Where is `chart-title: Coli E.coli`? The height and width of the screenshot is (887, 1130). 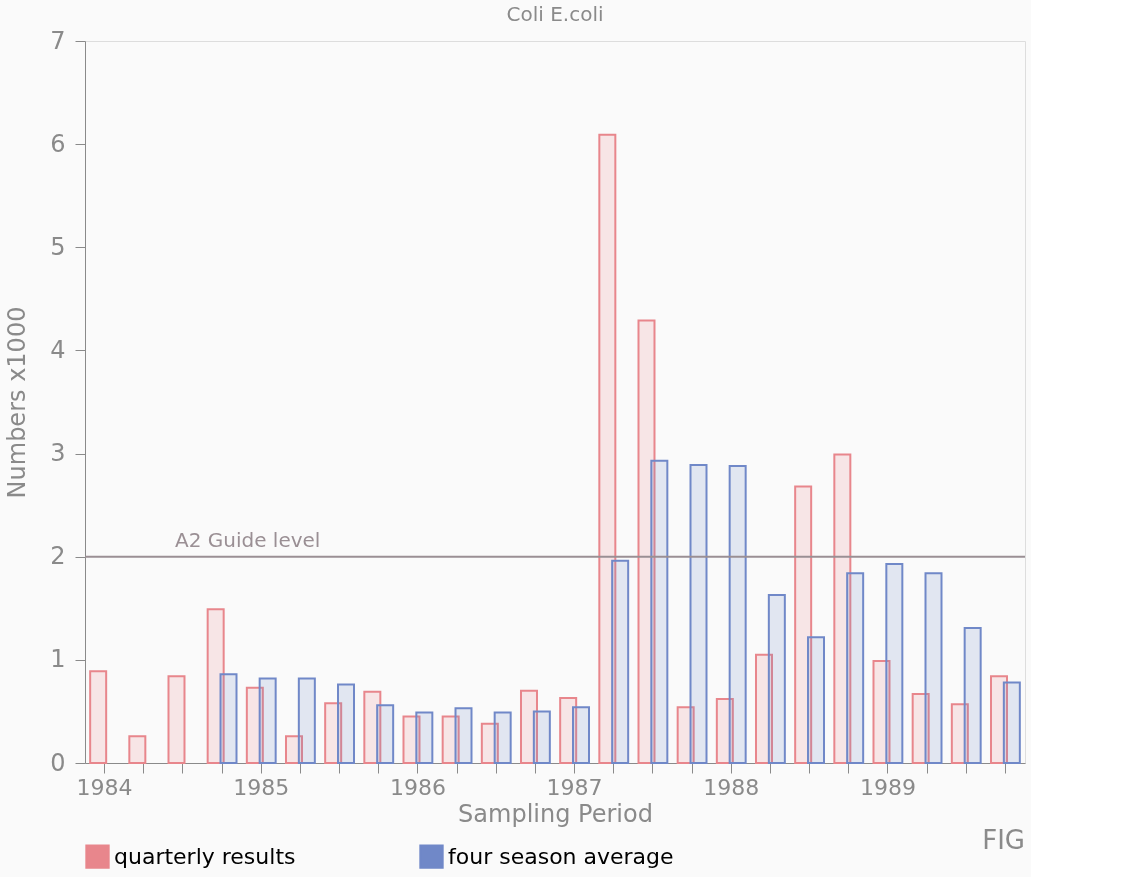
chart-title: Coli E.coli is located at coordinates (555, 14).